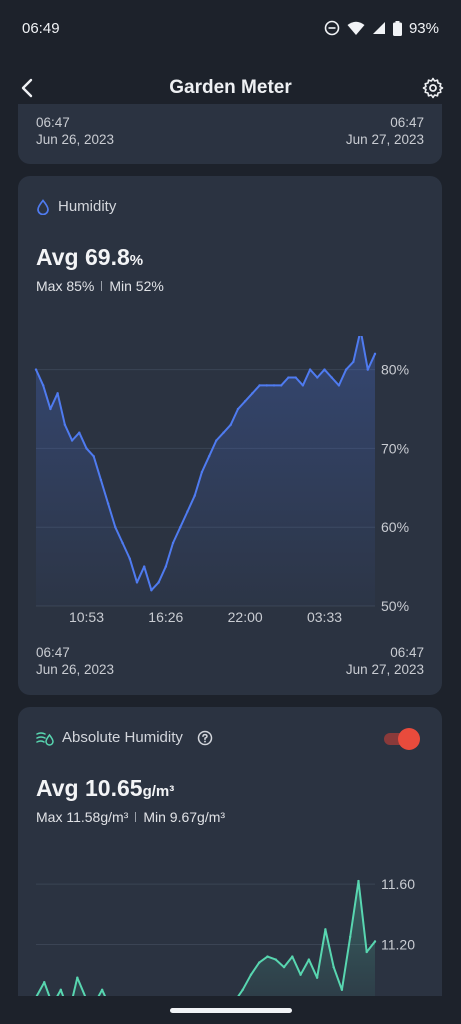 The height and width of the screenshot is (1024, 461). Describe the element at coordinates (82, 817) in the screenshot. I see `max-value: Max 11.58g/m³` at that location.